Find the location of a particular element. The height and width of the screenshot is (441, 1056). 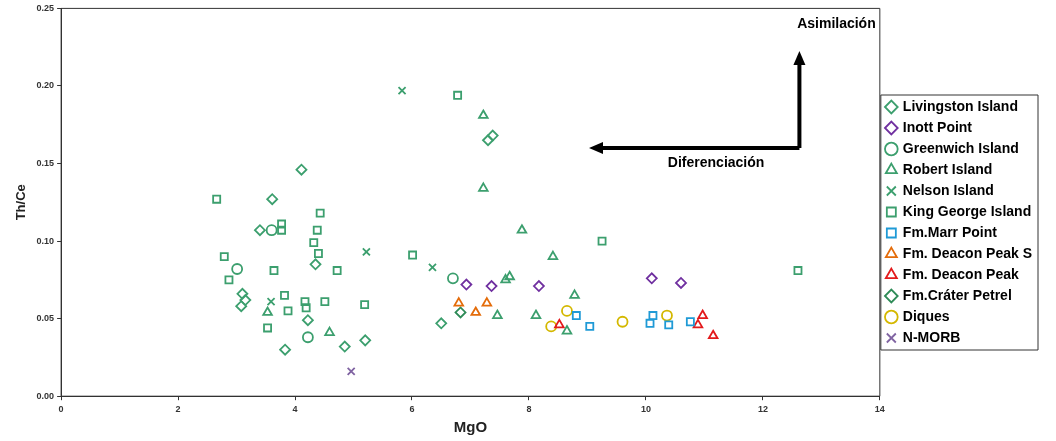

legend-label: Greenwich Island is located at coordinates (960, 147).